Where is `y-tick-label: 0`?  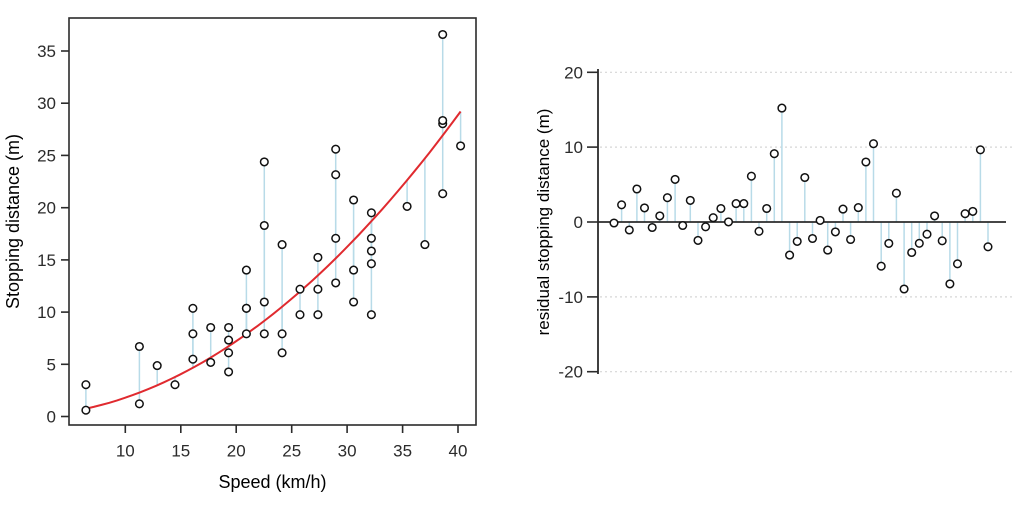
y-tick-label: 0 is located at coordinates (578, 222).